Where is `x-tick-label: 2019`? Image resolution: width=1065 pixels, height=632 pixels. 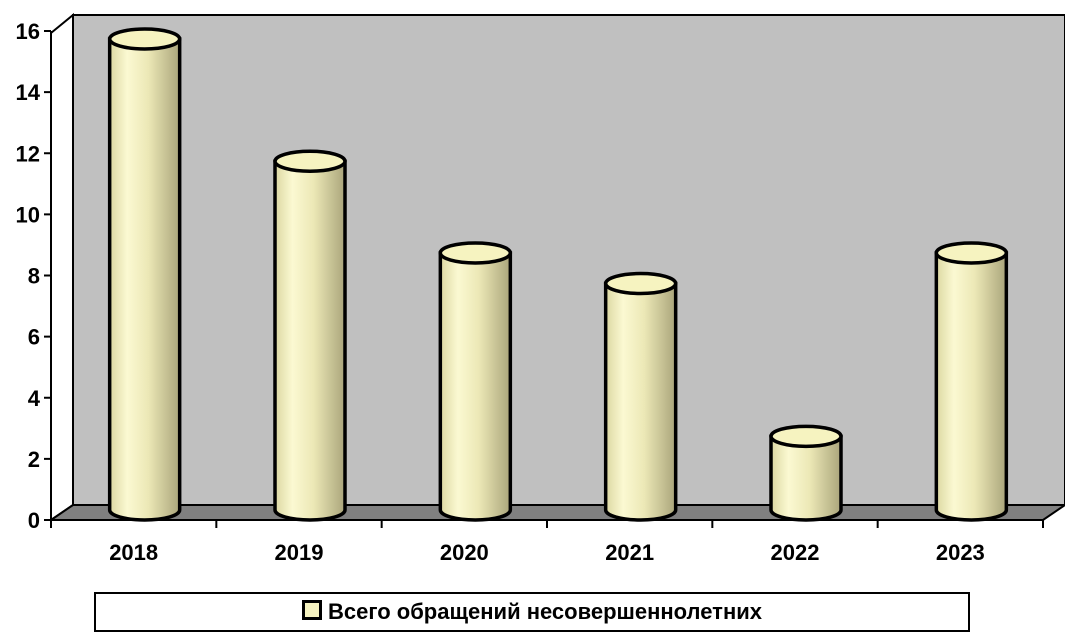 x-tick-label: 2019 is located at coordinates (299, 552).